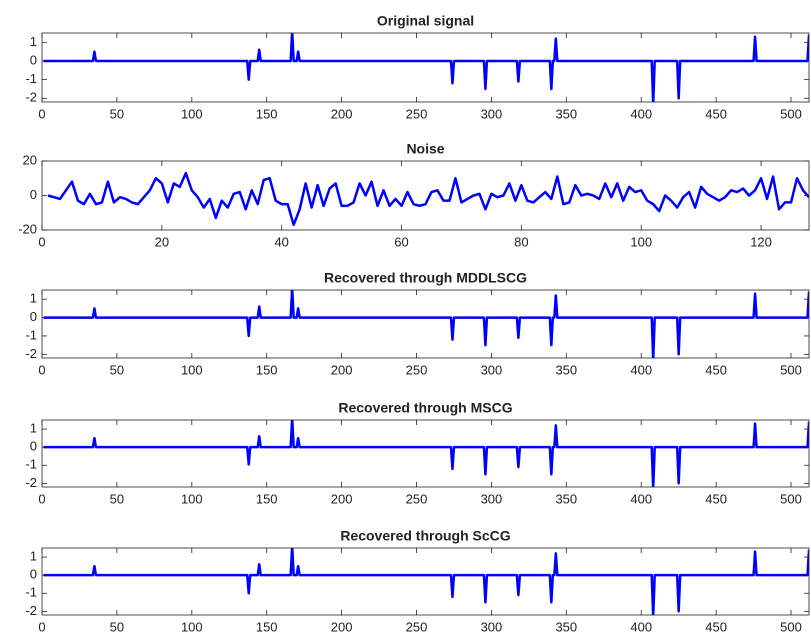  Describe the element at coordinates (425, 21) in the screenshot. I see `subplot-title: Original signal` at that location.